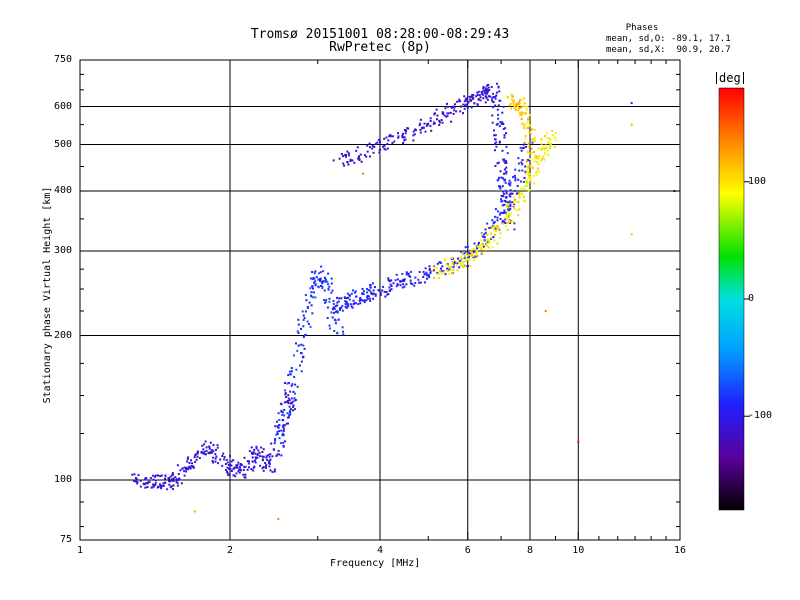 The image size is (800, 600). I want to click on y-tick-label: 100, so click(63, 480).